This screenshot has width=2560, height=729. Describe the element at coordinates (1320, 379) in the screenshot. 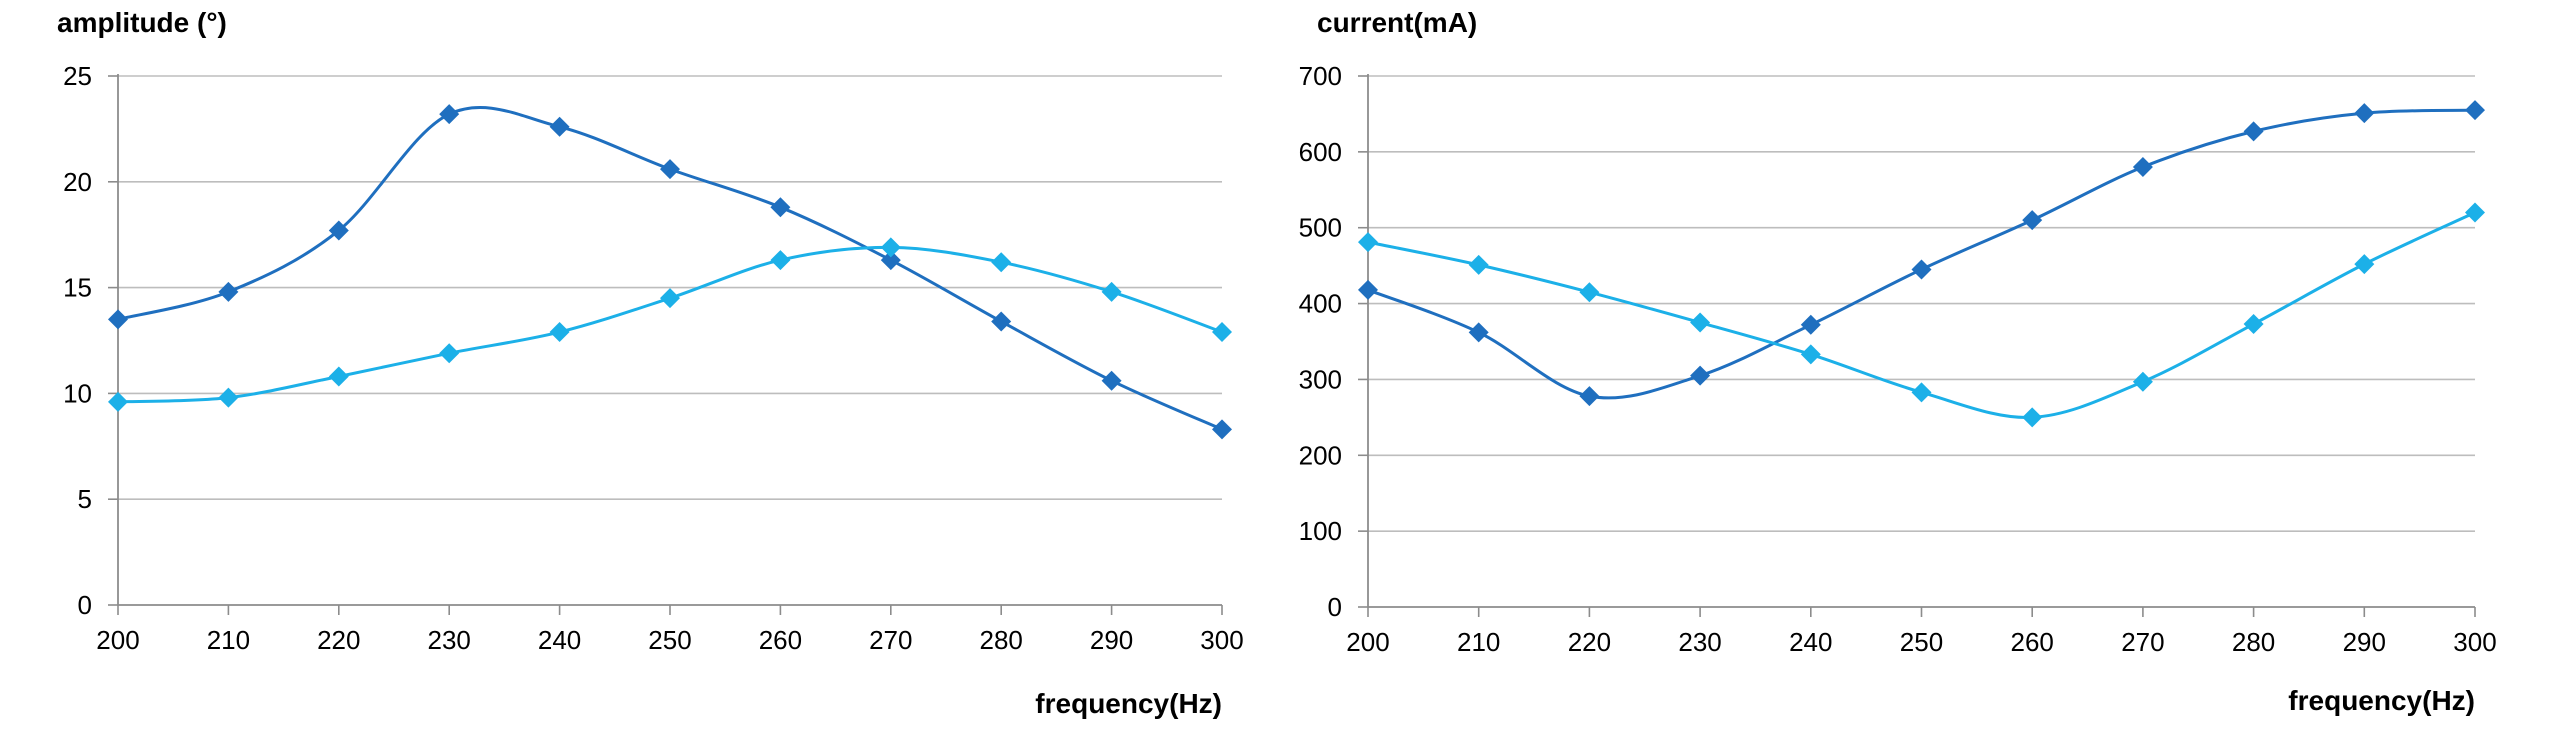

I see `y-tick-label: 300` at that location.